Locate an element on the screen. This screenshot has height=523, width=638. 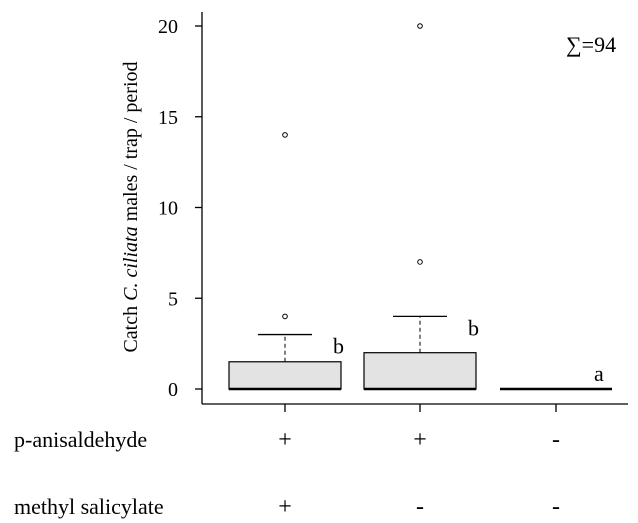
box-group-2: b is located at coordinates (421, 207).